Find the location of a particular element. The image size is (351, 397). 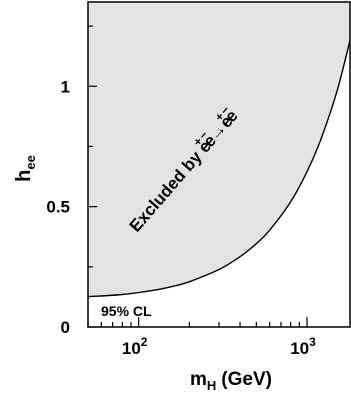

y-tick-label: 0.5 is located at coordinates (58, 207).